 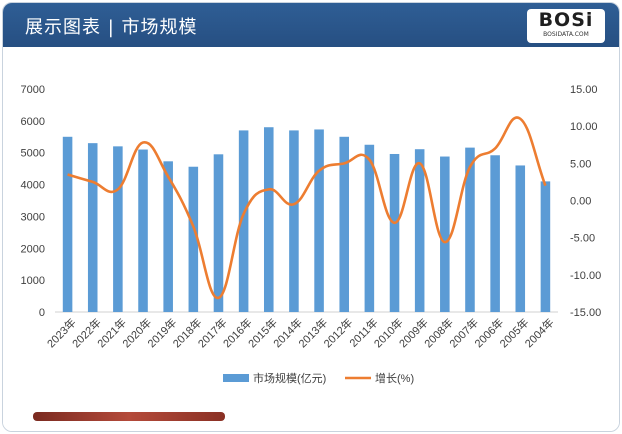 I want to click on brand-logo: BOSi BOSIDATA.COM, so click(x=566, y=26).